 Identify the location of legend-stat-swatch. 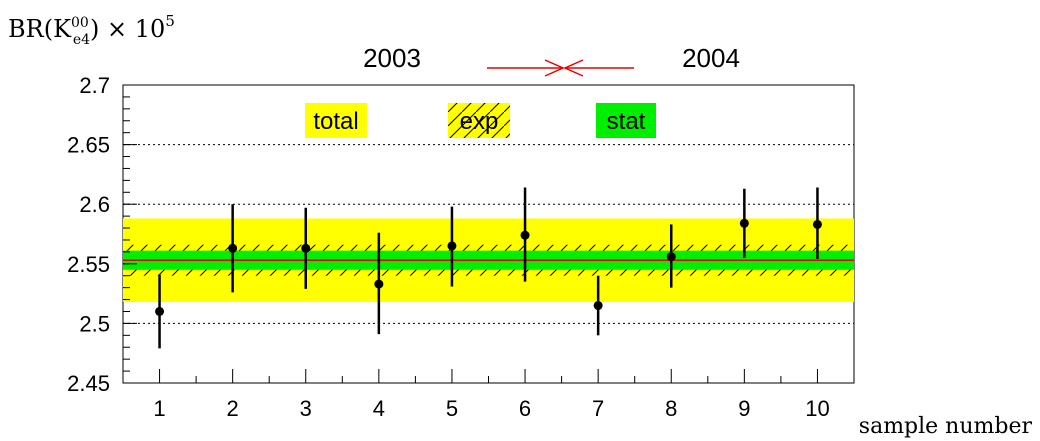
(626, 120).